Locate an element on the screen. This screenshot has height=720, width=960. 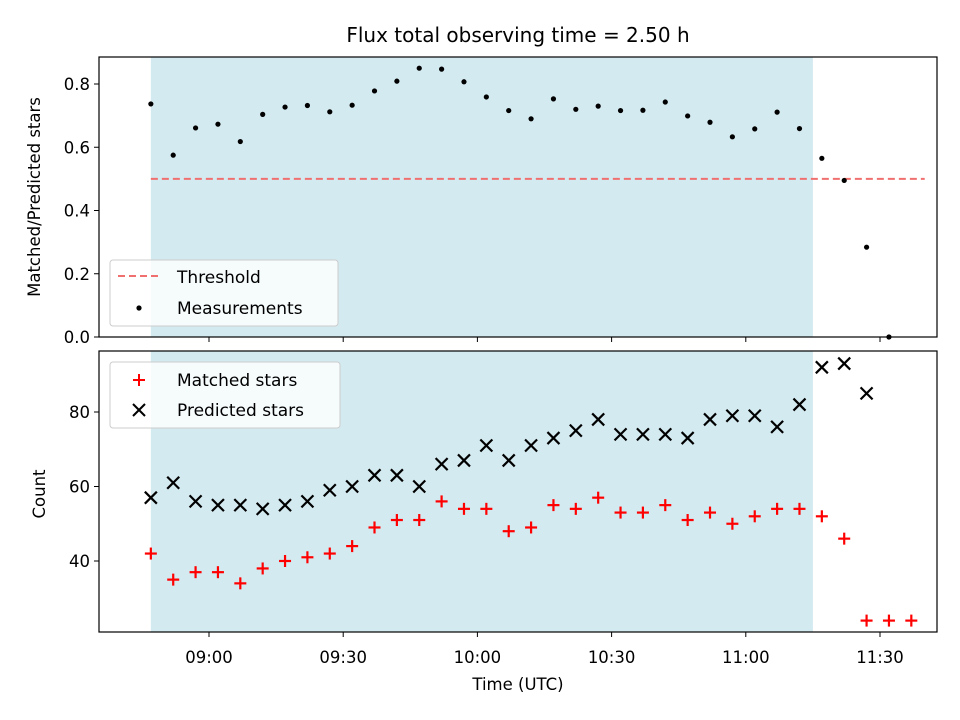
y-axis-label-bottom: Count is located at coordinates (39, 494).